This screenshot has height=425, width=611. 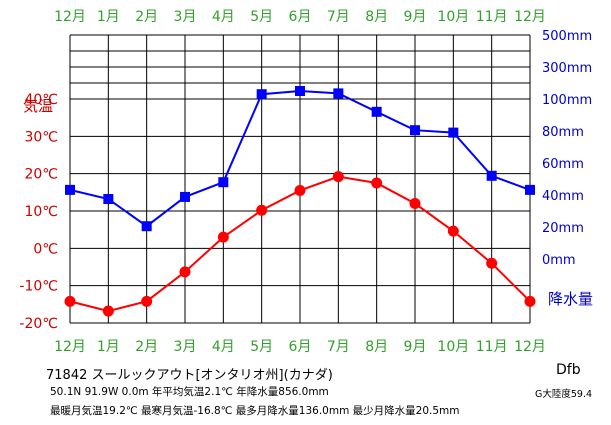 I want to click on temperature-tick-label: 10℃, so click(x=41, y=212).